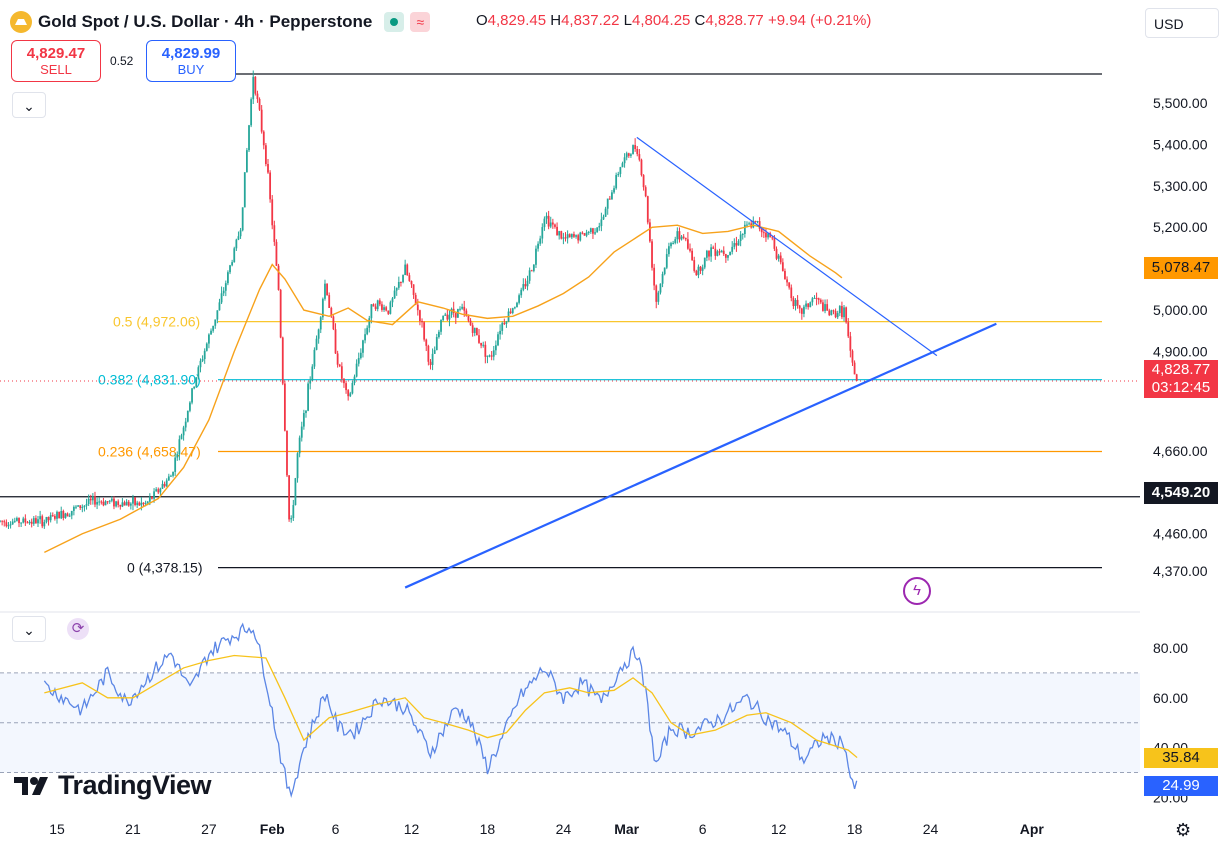 The image size is (1226, 844). What do you see at coordinates (1182, 23) in the screenshot?
I see `currency-select: USD` at bounding box center [1182, 23].